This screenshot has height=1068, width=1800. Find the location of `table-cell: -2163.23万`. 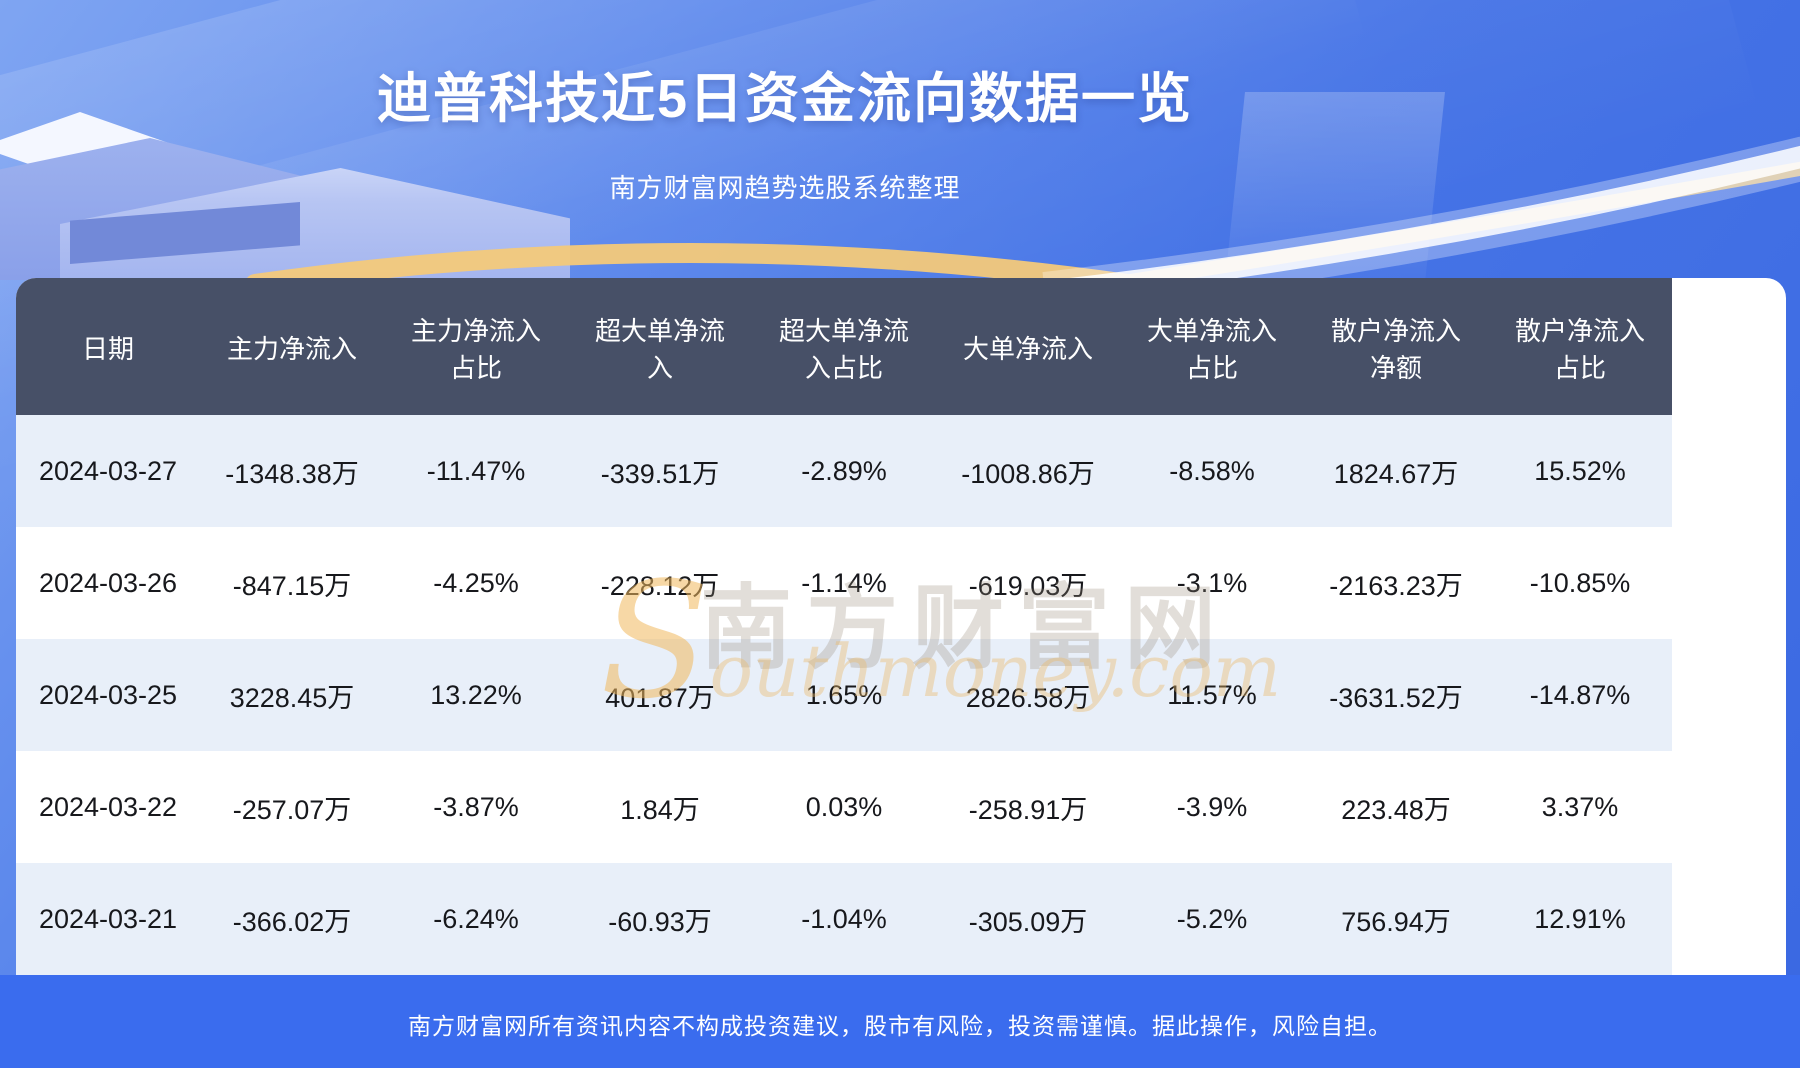

table-cell: -2163.23万 is located at coordinates (1396, 585).